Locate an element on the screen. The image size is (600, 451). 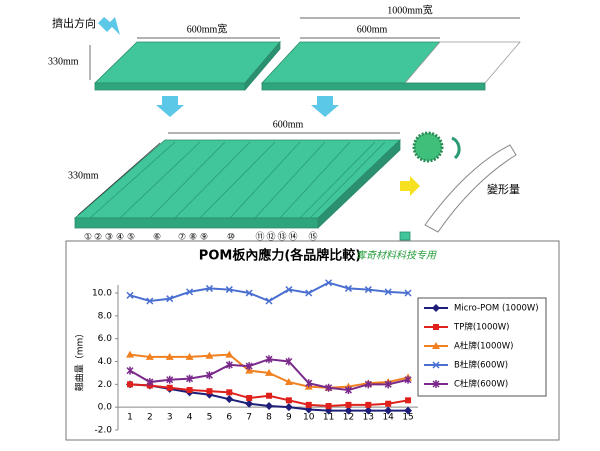
x-tick-label: 7 is located at coordinates (249, 418).